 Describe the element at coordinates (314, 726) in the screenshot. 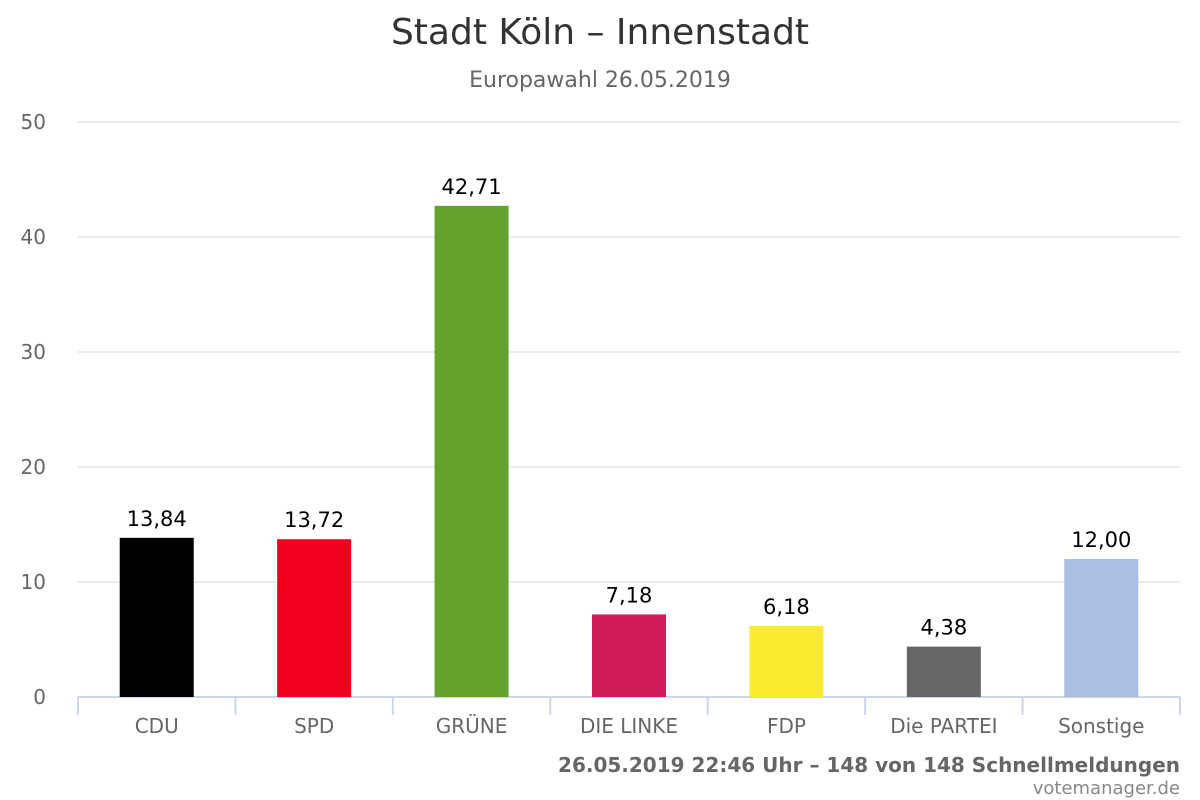

I see `x-tick-label: SPD` at that location.